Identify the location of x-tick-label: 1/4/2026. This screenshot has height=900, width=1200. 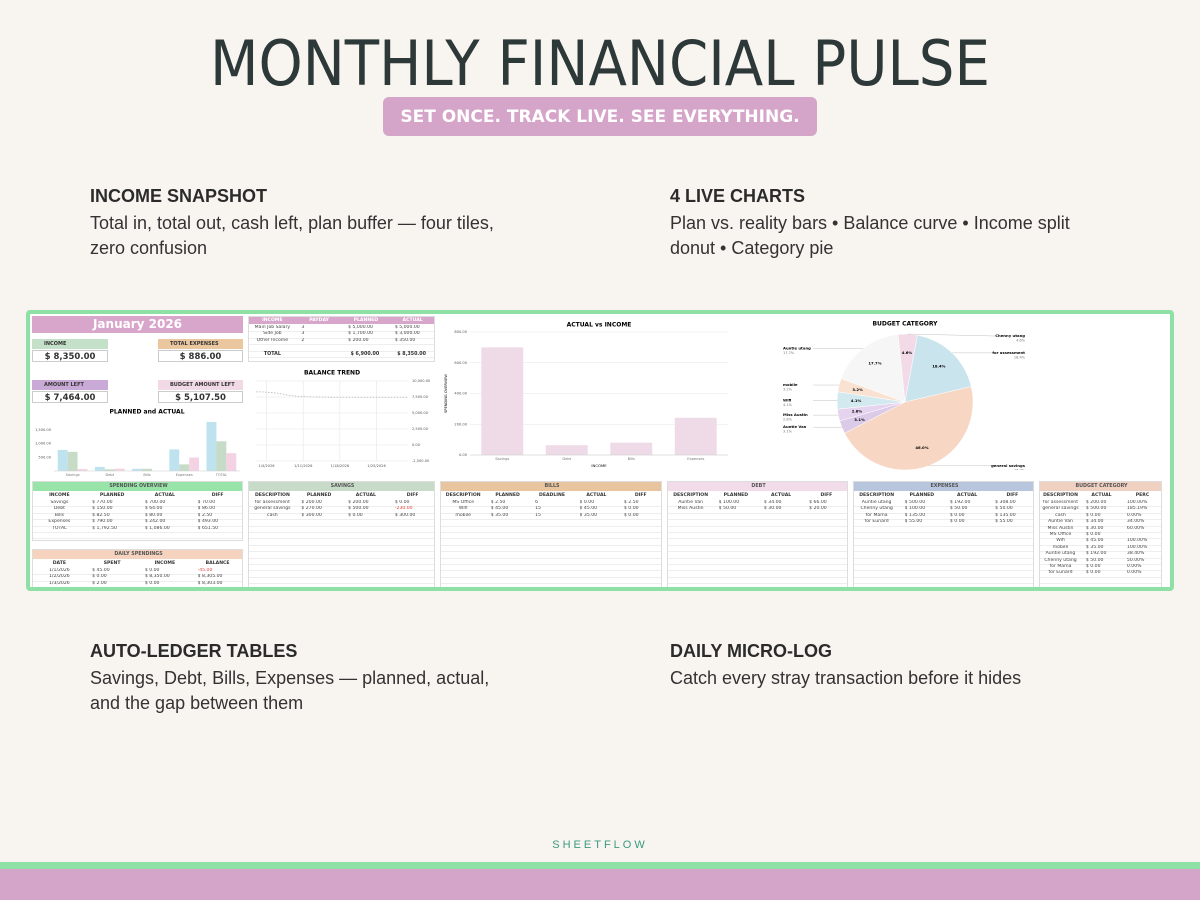
(266, 466).